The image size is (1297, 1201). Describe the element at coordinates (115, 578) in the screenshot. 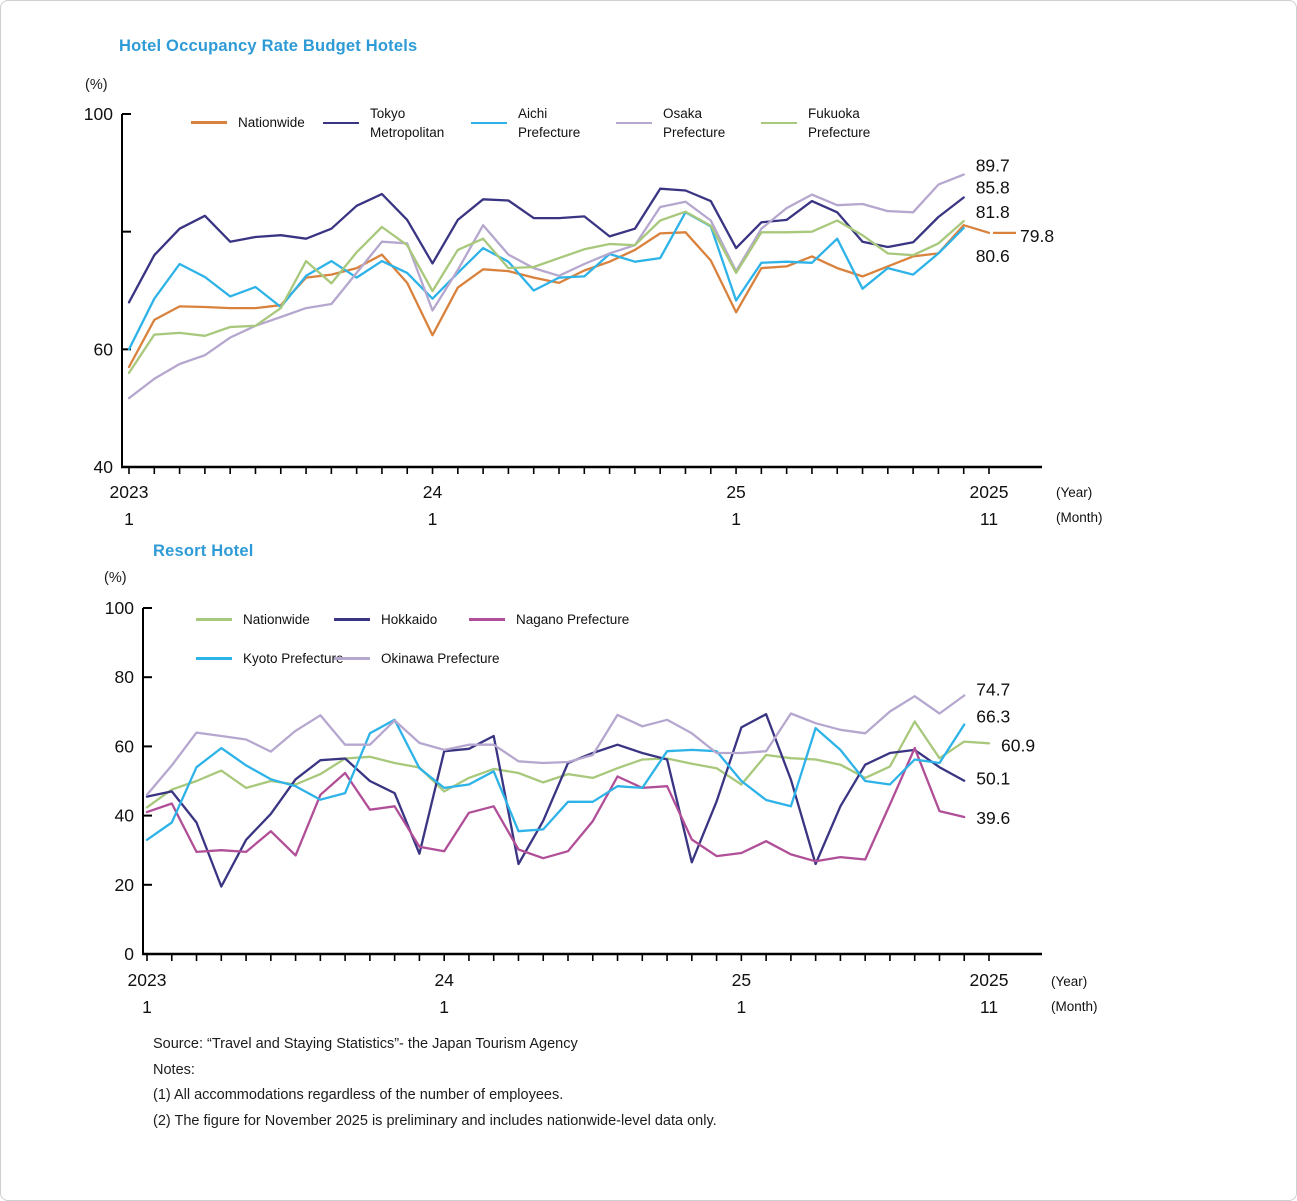

I see `chart2-unit-label: (%)` at that location.